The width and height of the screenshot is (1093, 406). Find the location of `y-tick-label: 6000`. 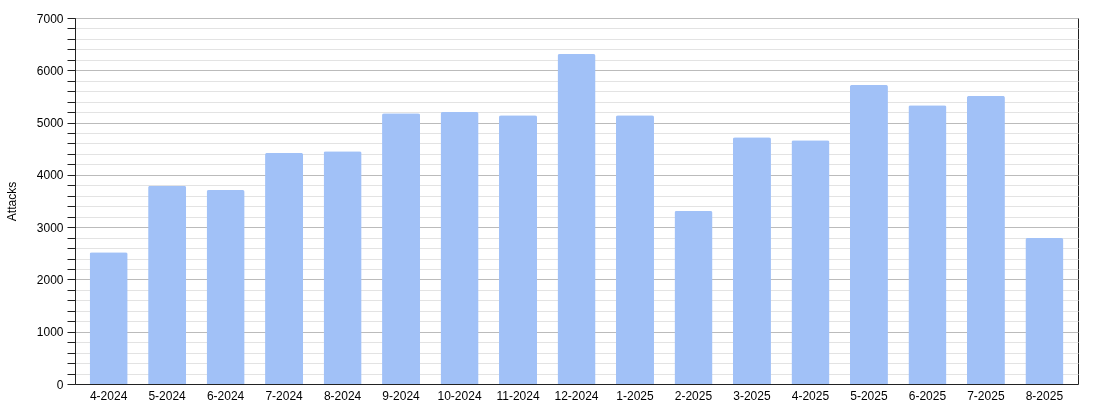

y-tick-label: 6000 is located at coordinates (50, 70).